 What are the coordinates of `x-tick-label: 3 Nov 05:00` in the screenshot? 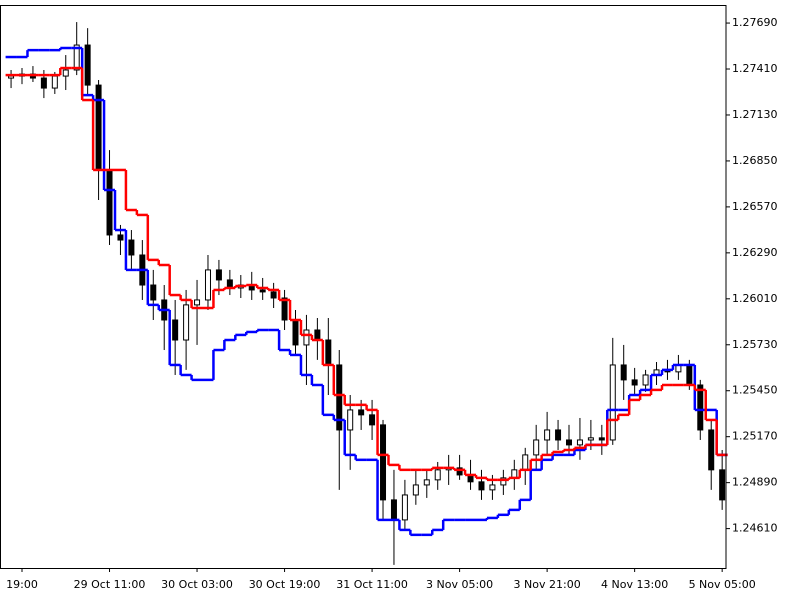 It's located at (459, 584).